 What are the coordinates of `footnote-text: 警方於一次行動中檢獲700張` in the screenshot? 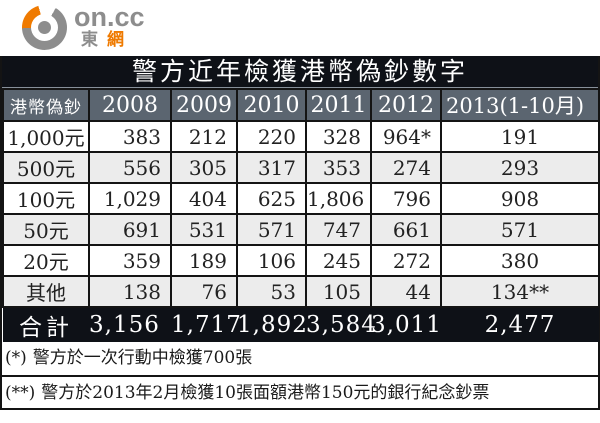 It's located at (142, 358).